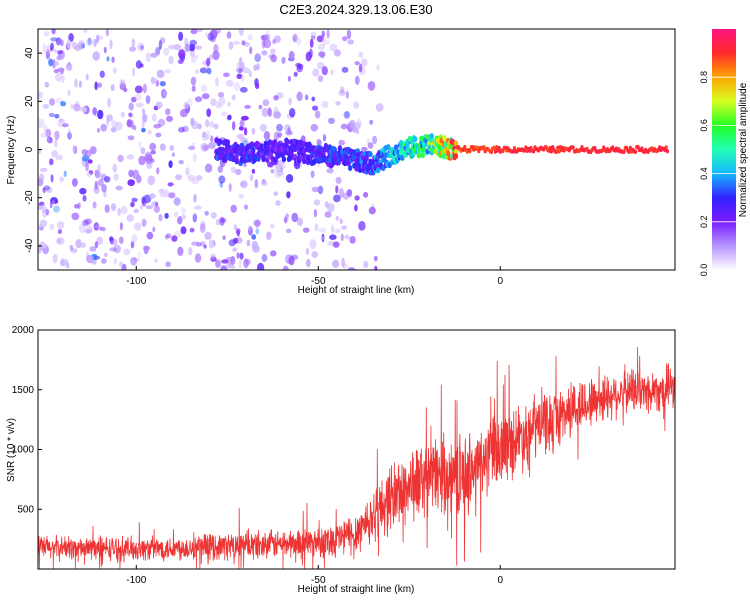 The image size is (750, 600). I want to click on snr-y-axis-label: SNR (10 * v/v), so click(11, 450).